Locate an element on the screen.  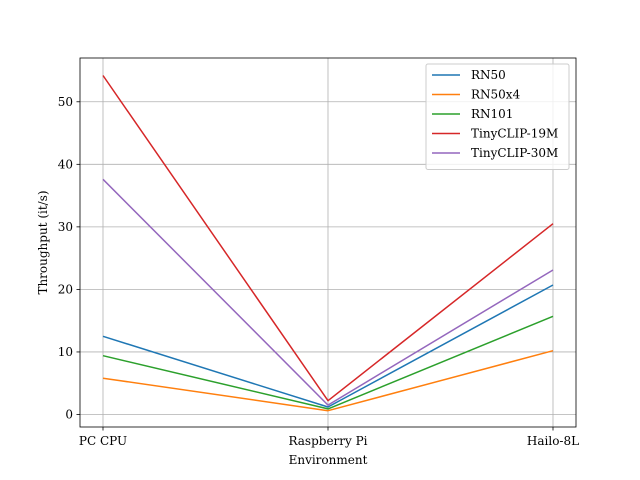
x-axis-label: Environment is located at coordinates (328, 460).